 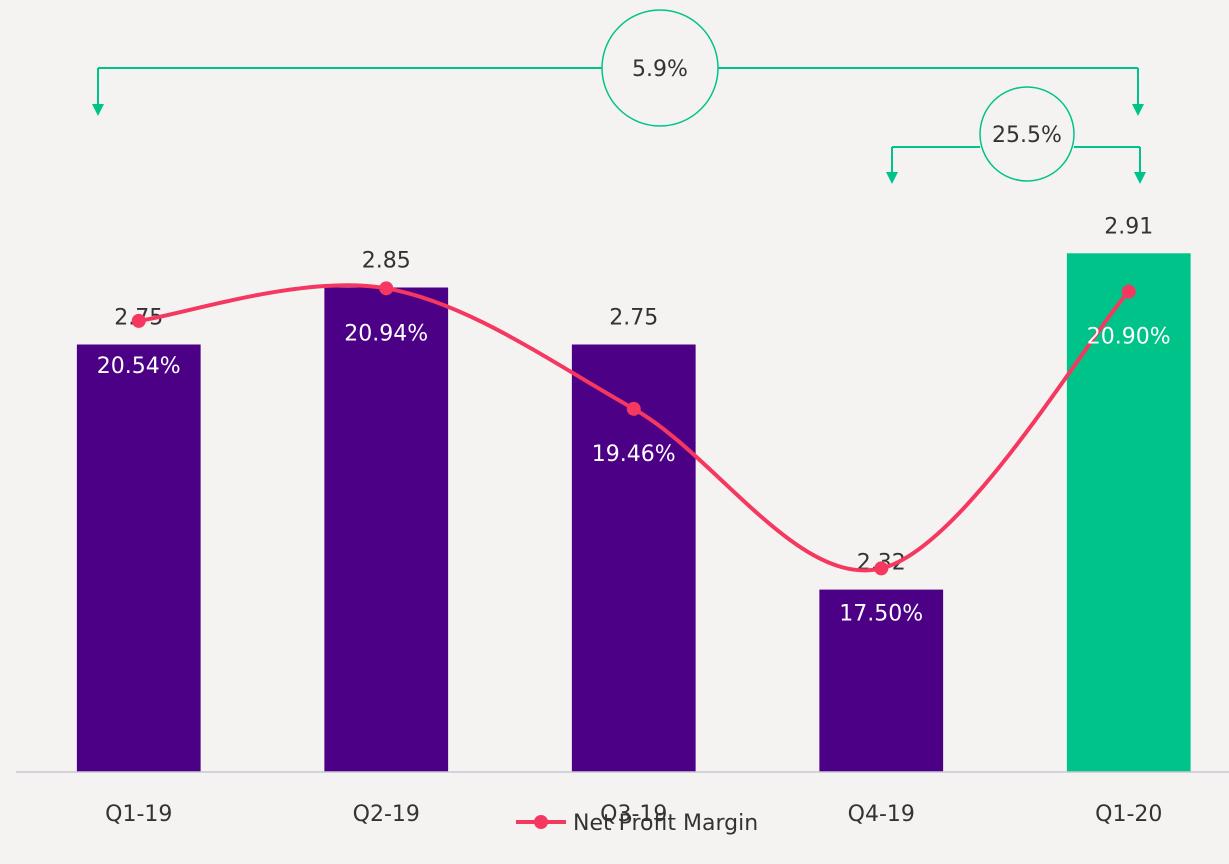 I want to click on x-tick-label: Q3-19, so click(x=633, y=814).